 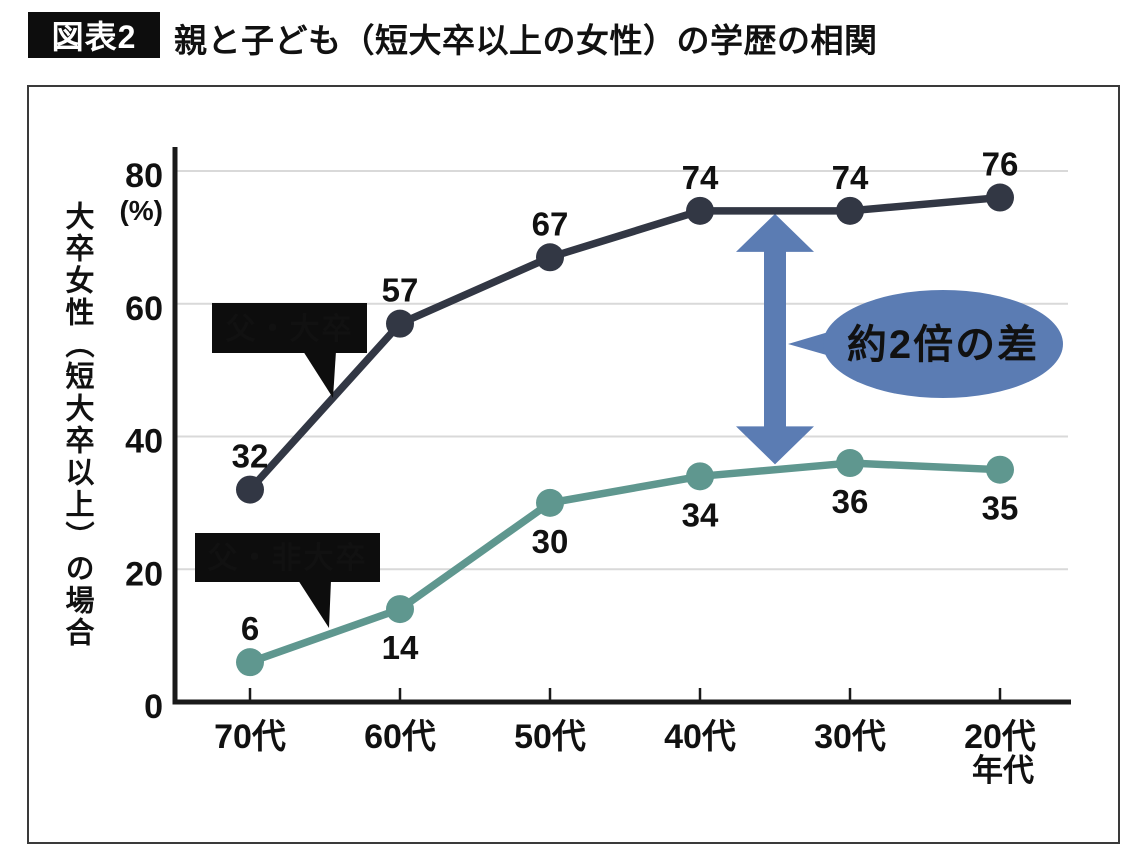 I want to click on y-tick-label: 20, so click(x=144, y=574).